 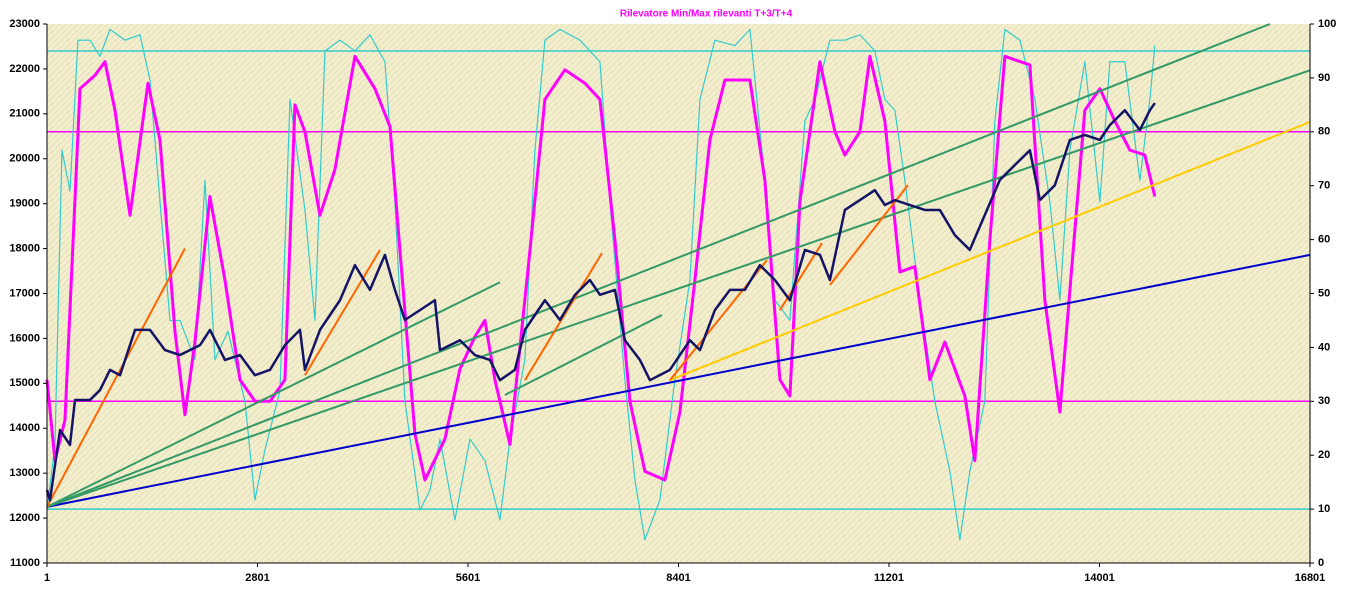 What do you see at coordinates (1324, 293) in the screenshot?
I see `y2-tick-label: 50` at bounding box center [1324, 293].